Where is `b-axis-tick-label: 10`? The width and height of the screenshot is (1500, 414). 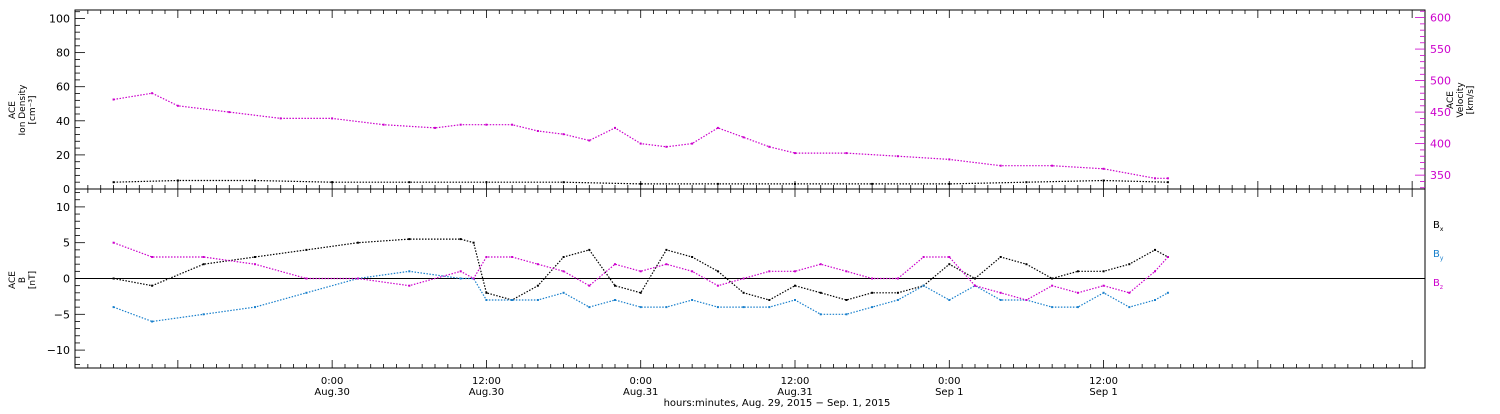
b-axis-tick-label: 10 is located at coordinates (63, 207).